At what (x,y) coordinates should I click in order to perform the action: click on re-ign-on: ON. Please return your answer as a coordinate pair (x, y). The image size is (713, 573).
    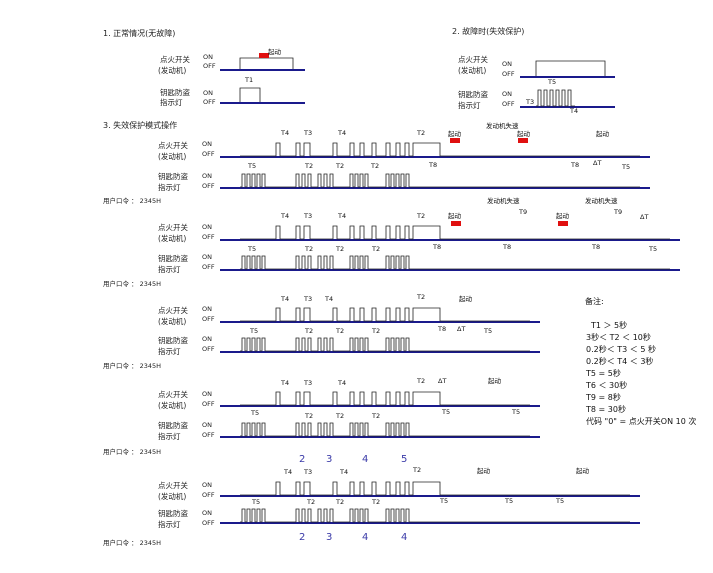
    Looking at the image, I should click on (207, 485).